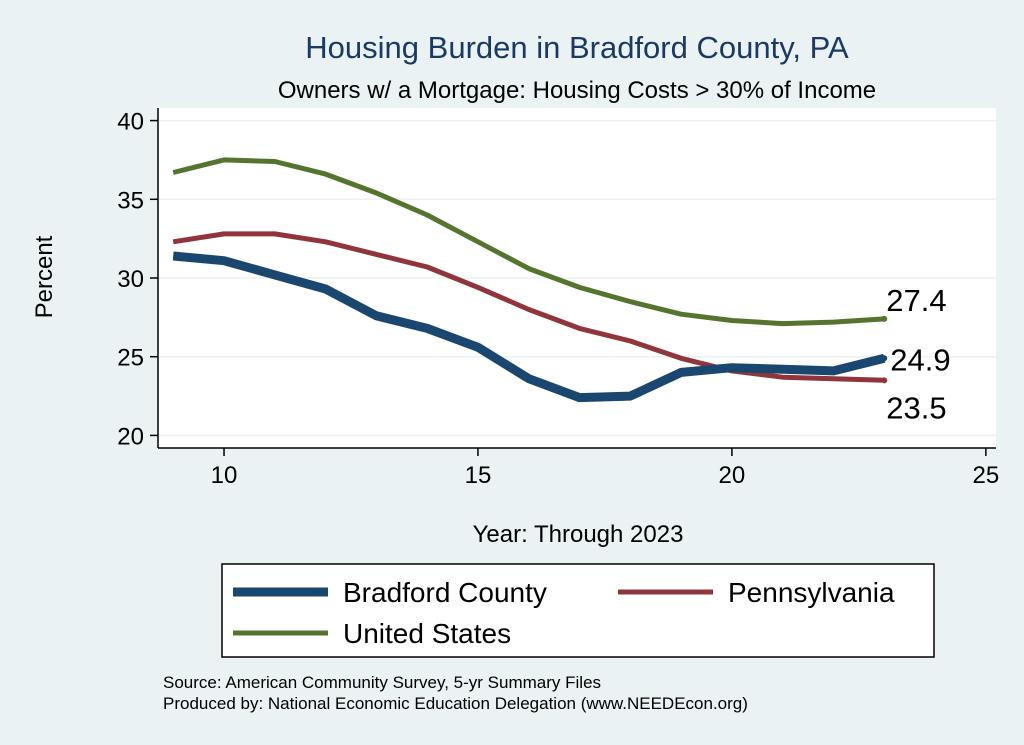 Image resolution: width=1024 pixels, height=745 pixels. Describe the element at coordinates (445, 592) in the screenshot. I see `legend-label-0: Bradford County` at that location.